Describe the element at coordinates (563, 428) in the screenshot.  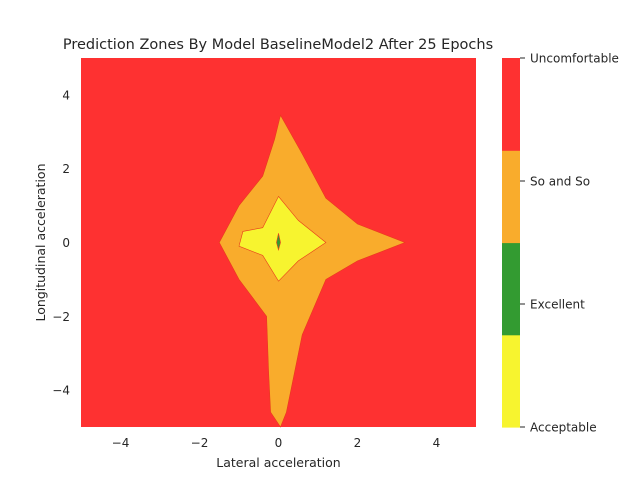
I see `colorbar-label: Acceptable` at that location.